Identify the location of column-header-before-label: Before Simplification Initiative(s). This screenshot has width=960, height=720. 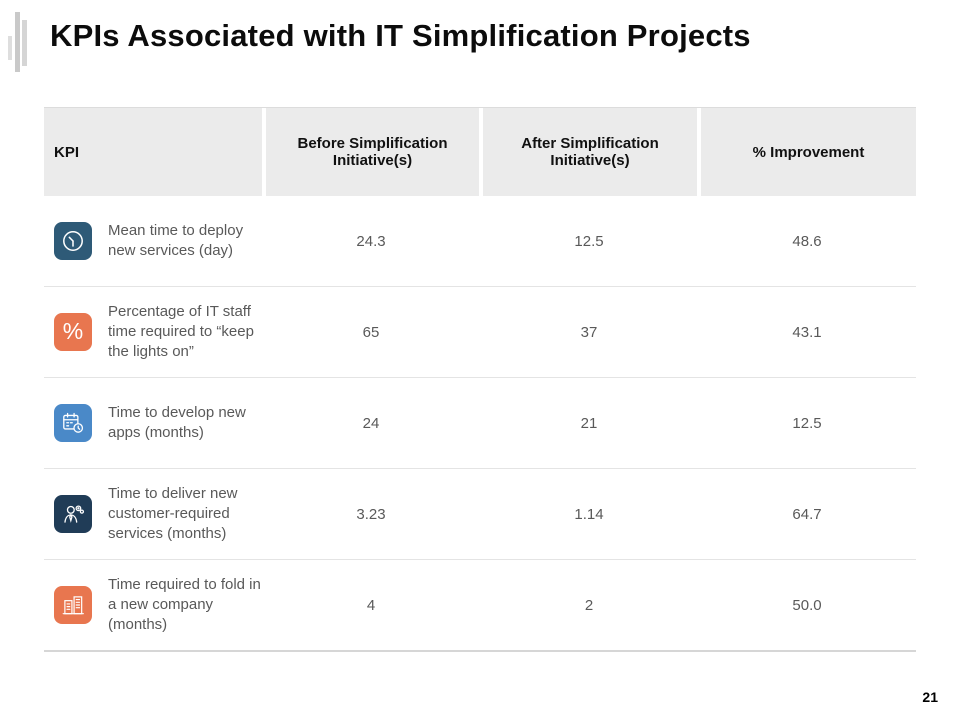
(372, 152).